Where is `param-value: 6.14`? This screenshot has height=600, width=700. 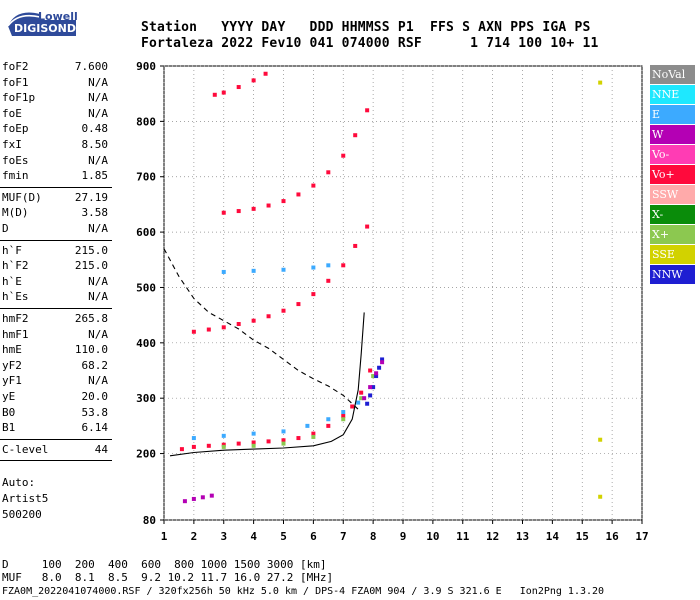
param-value: 6.14 is located at coordinates (95, 428).